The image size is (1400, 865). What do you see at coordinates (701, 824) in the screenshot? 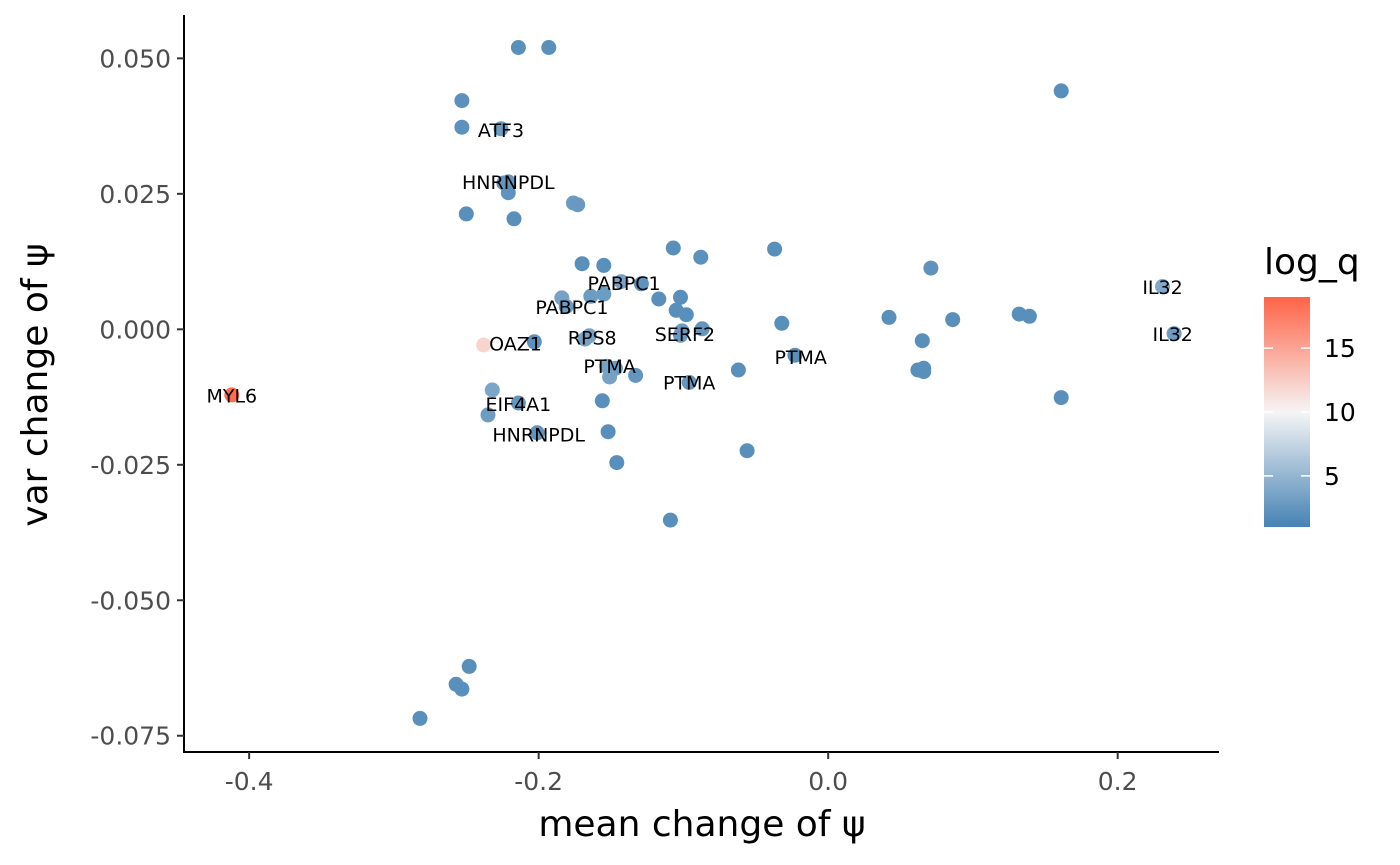
I see `x-axis-title: mean change of ψ` at bounding box center [701, 824].